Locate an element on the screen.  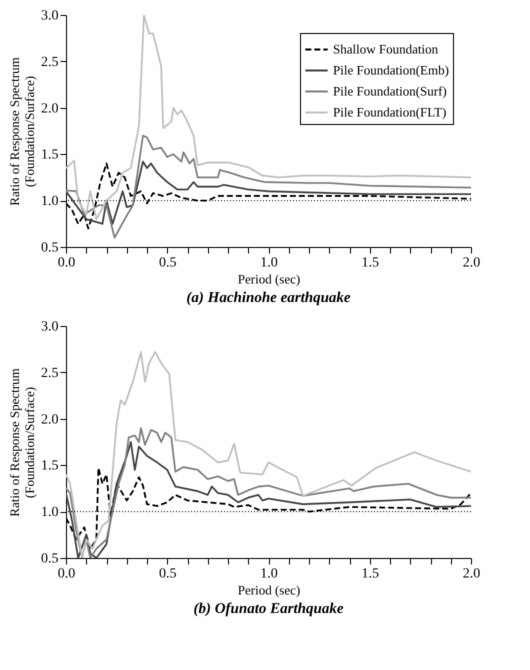
legend-label: Pile Foundation(Surf) is located at coordinates (390, 91).